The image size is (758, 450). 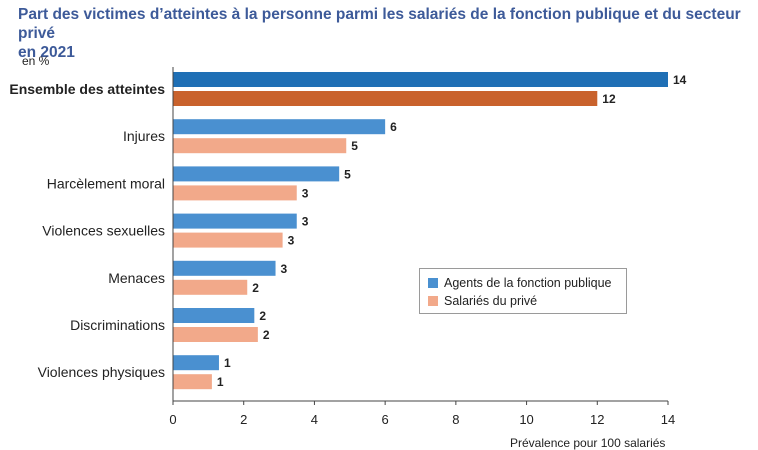 I want to click on data-label: 12, so click(x=609, y=99).